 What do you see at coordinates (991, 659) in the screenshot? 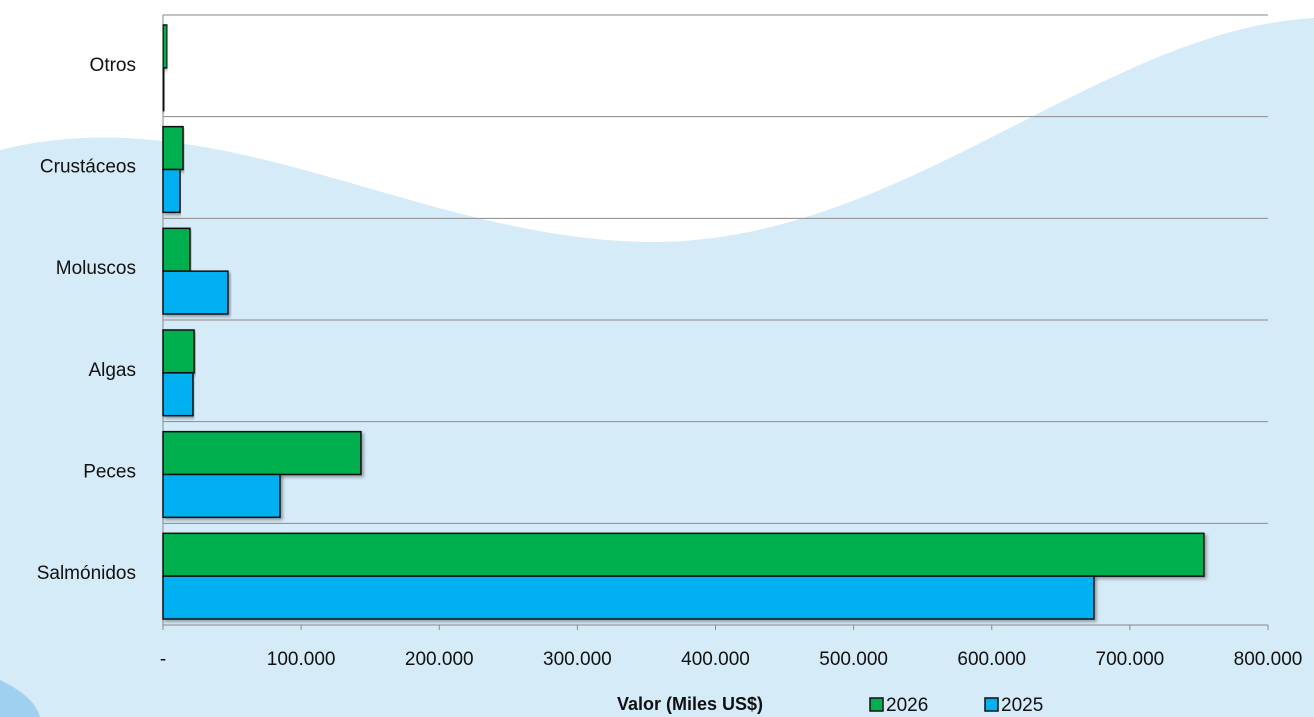
I see `x-tick-label: 600.000` at bounding box center [991, 659].